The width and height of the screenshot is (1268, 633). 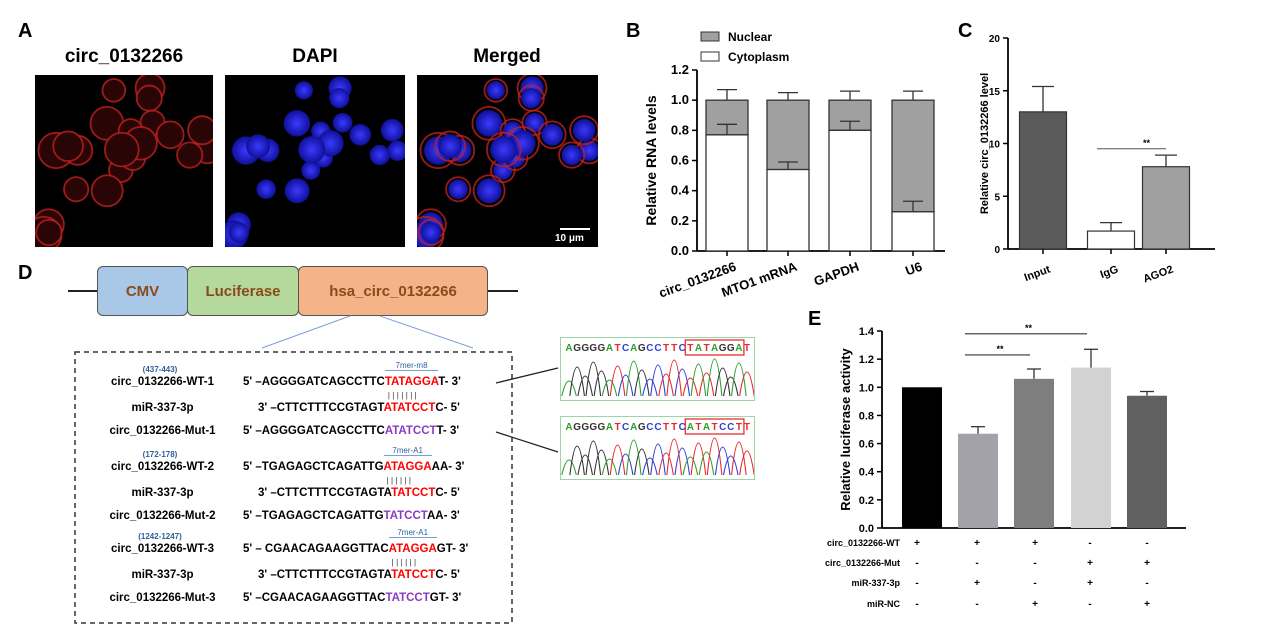 I want to click on cmv-label: CMV, so click(x=142, y=291).